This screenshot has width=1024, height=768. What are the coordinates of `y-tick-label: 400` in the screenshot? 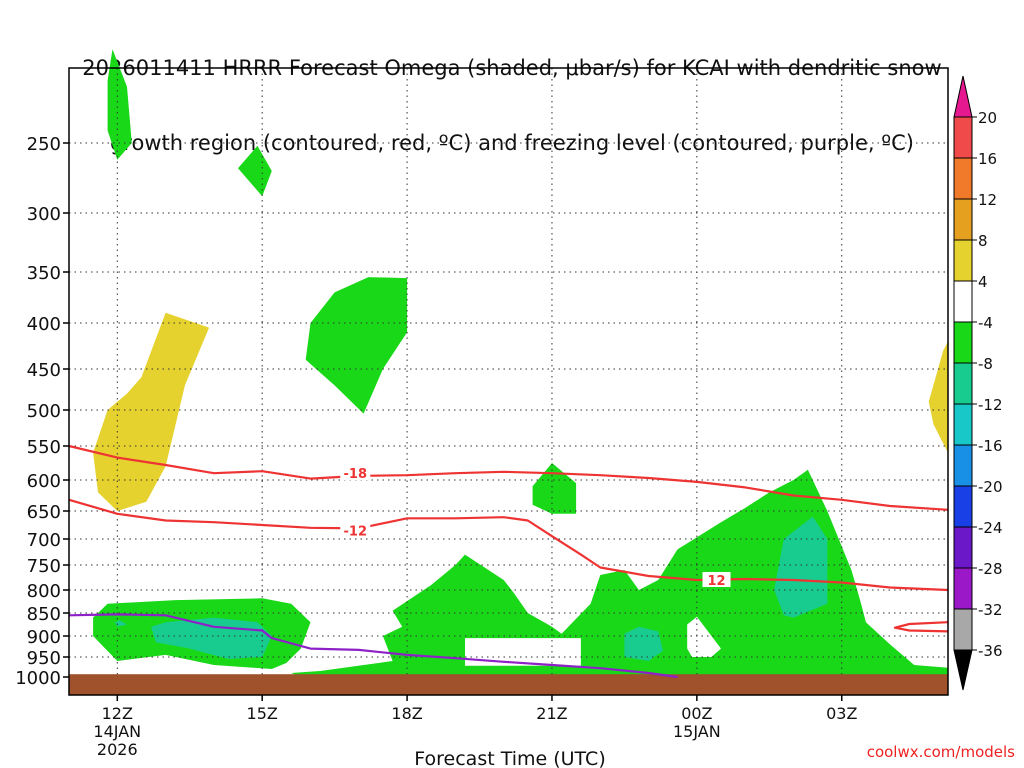 It's located at (44, 324).